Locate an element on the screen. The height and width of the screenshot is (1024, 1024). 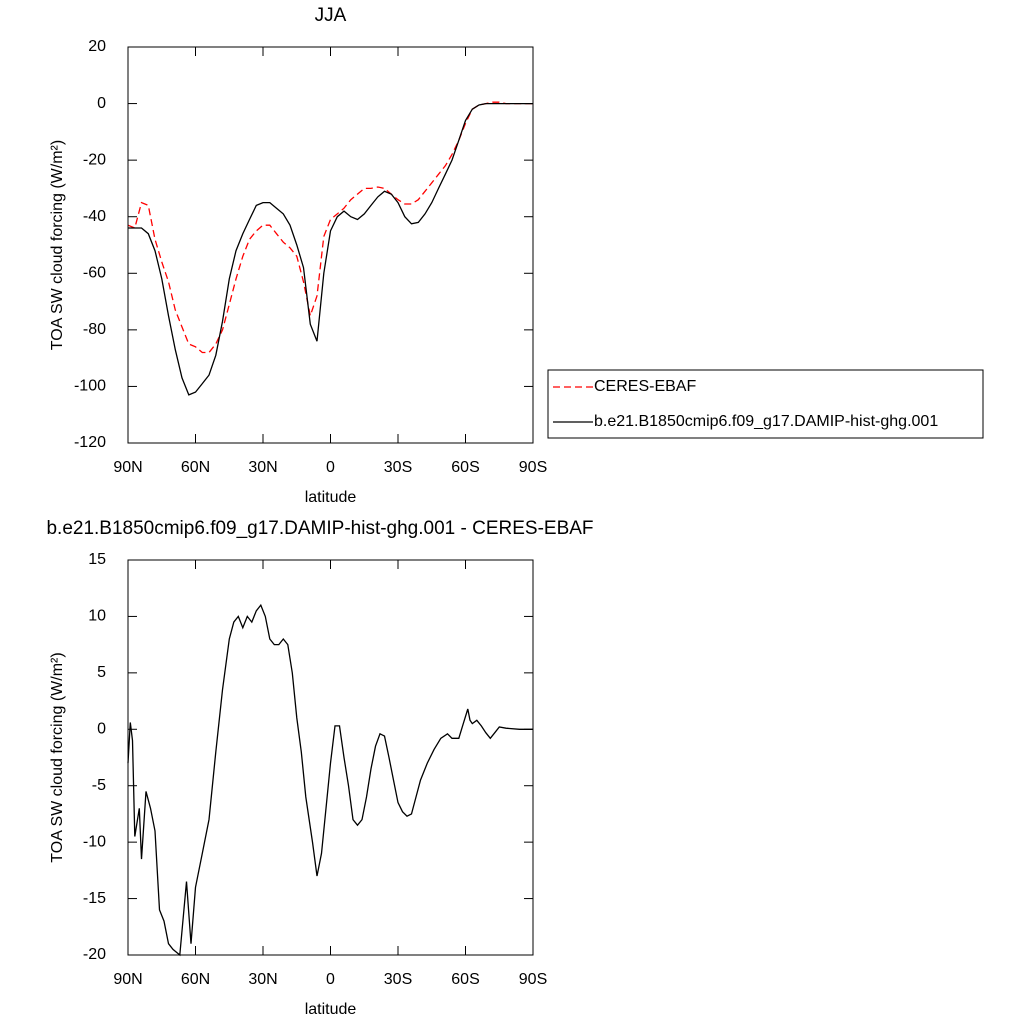
y-tick-label: 20 is located at coordinates (97, 46).